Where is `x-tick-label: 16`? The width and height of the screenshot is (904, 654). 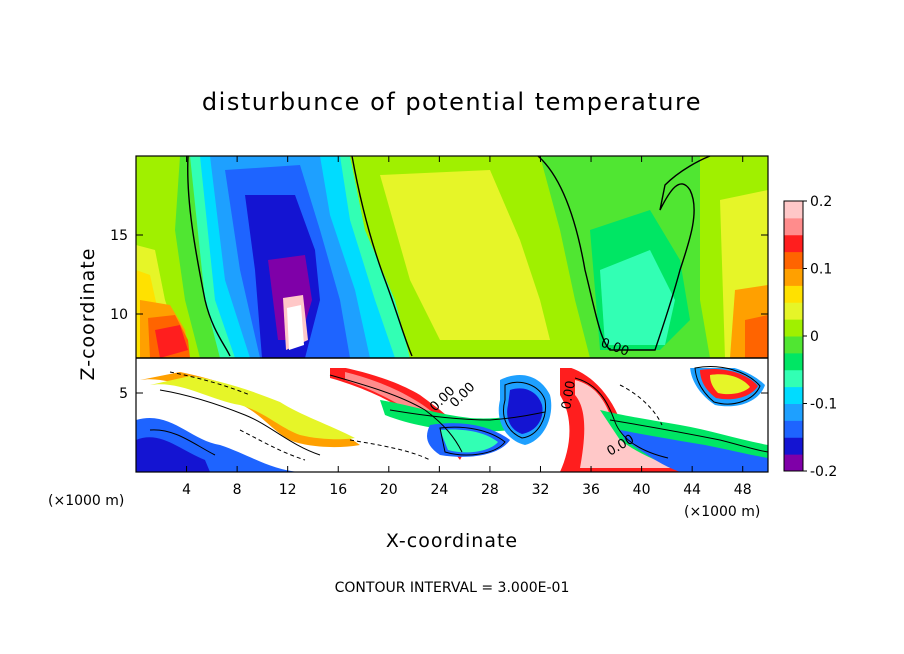
x-tick-label: 16 is located at coordinates (338, 490).